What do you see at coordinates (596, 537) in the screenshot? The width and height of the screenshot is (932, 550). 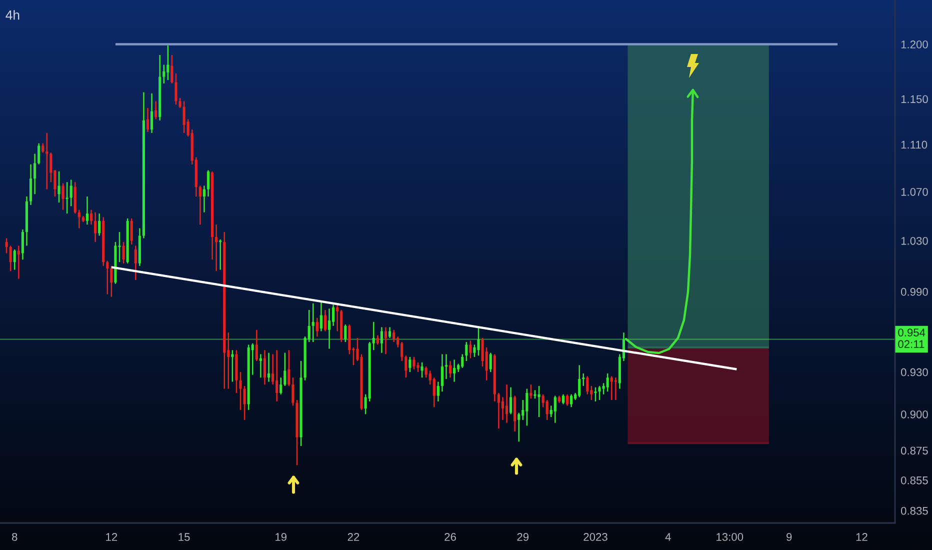 I see `x-tick-label: 2023` at bounding box center [596, 537].